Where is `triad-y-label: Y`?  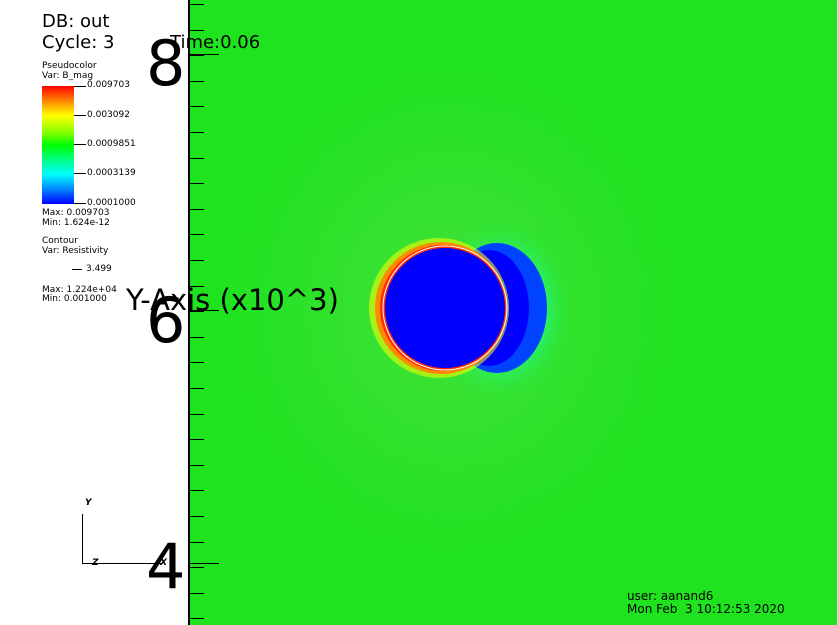
triad-y-label: Y is located at coordinates (88, 503).